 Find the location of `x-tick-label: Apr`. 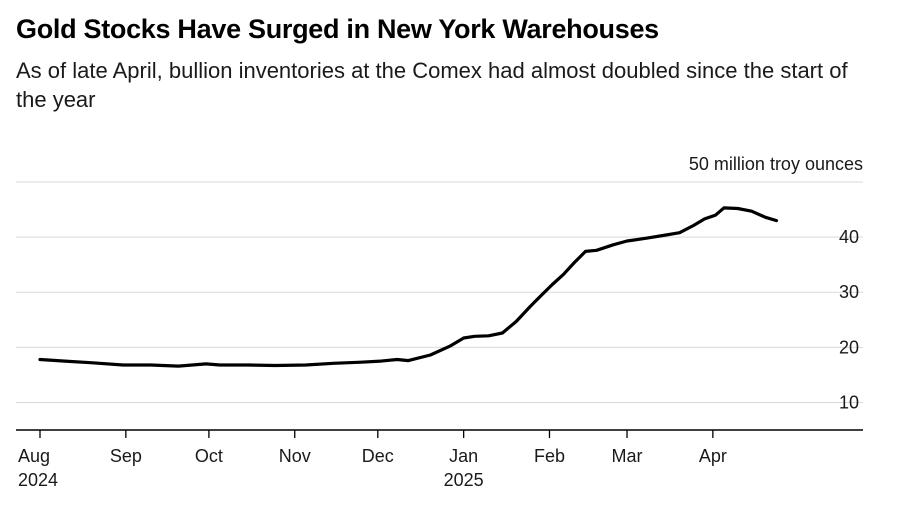

x-tick-label: Apr is located at coordinates (713, 456).